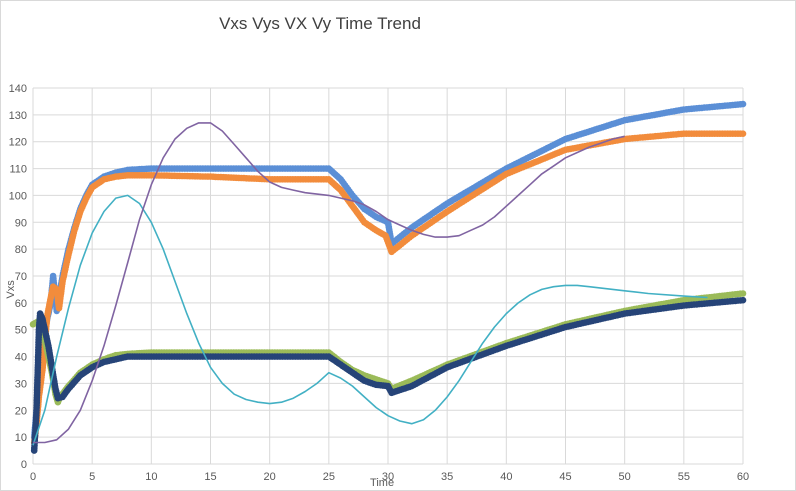 The image size is (796, 491). I want to click on chart-title: Vxs Vys VX Vy Time Trend, so click(320, 23).